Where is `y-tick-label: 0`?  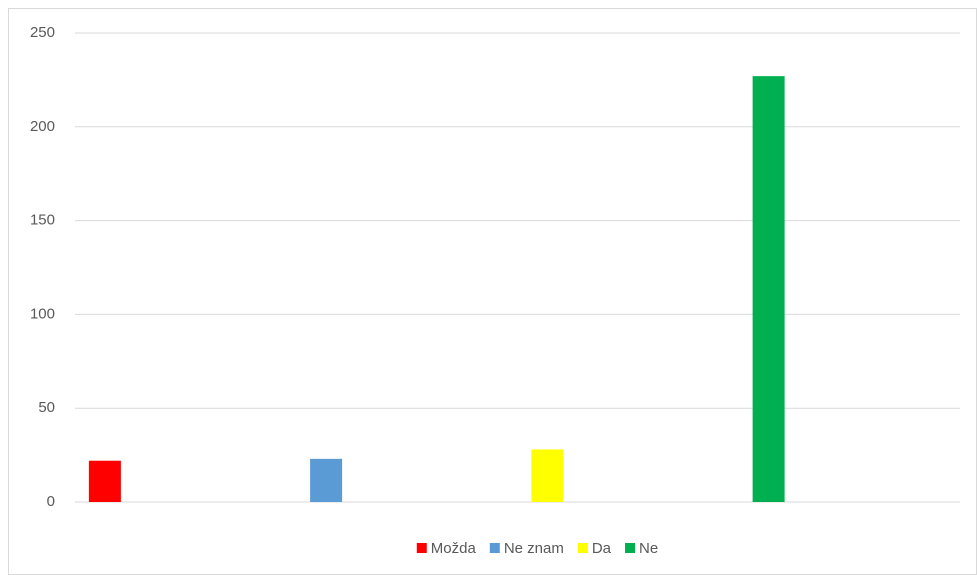
y-tick-label: 0 is located at coordinates (51, 501).